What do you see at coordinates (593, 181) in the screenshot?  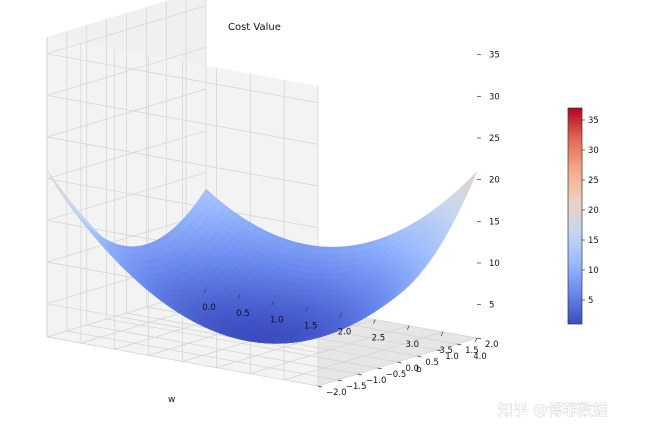 I see `colorbar-tick-label: 25` at bounding box center [593, 181].